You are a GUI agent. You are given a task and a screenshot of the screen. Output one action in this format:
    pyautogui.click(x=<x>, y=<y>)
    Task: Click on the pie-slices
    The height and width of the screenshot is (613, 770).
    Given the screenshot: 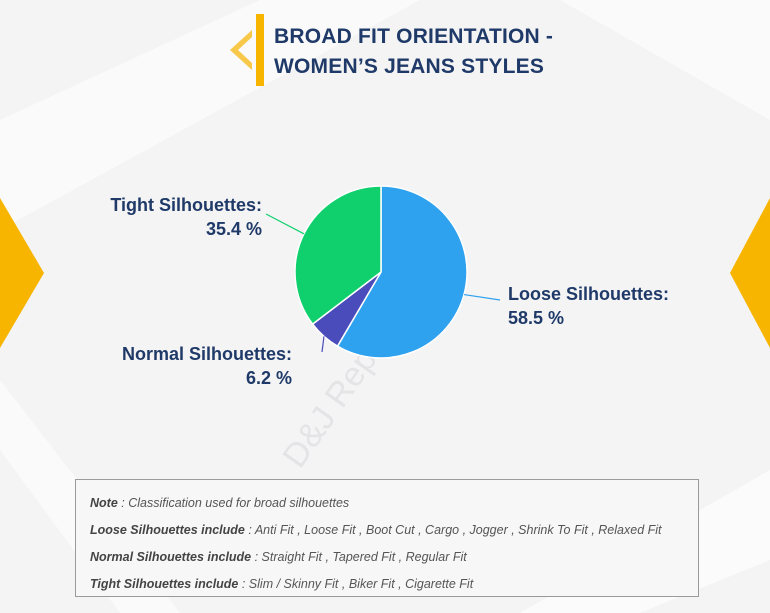 What is the action you would take?
    pyautogui.click(x=381, y=272)
    